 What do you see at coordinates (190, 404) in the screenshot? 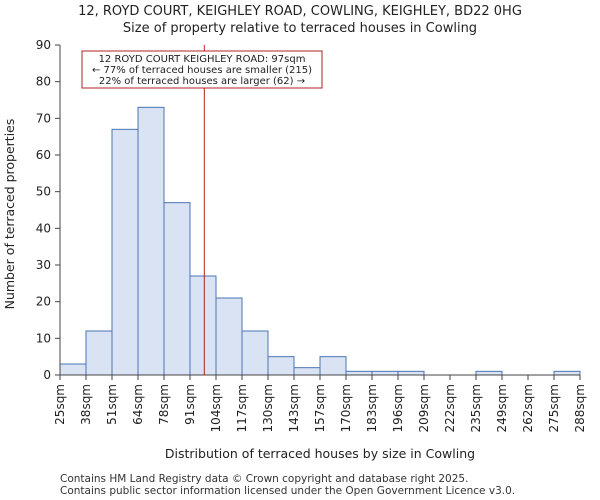
I see `x-tick-label: 91sqm` at bounding box center [190, 404].